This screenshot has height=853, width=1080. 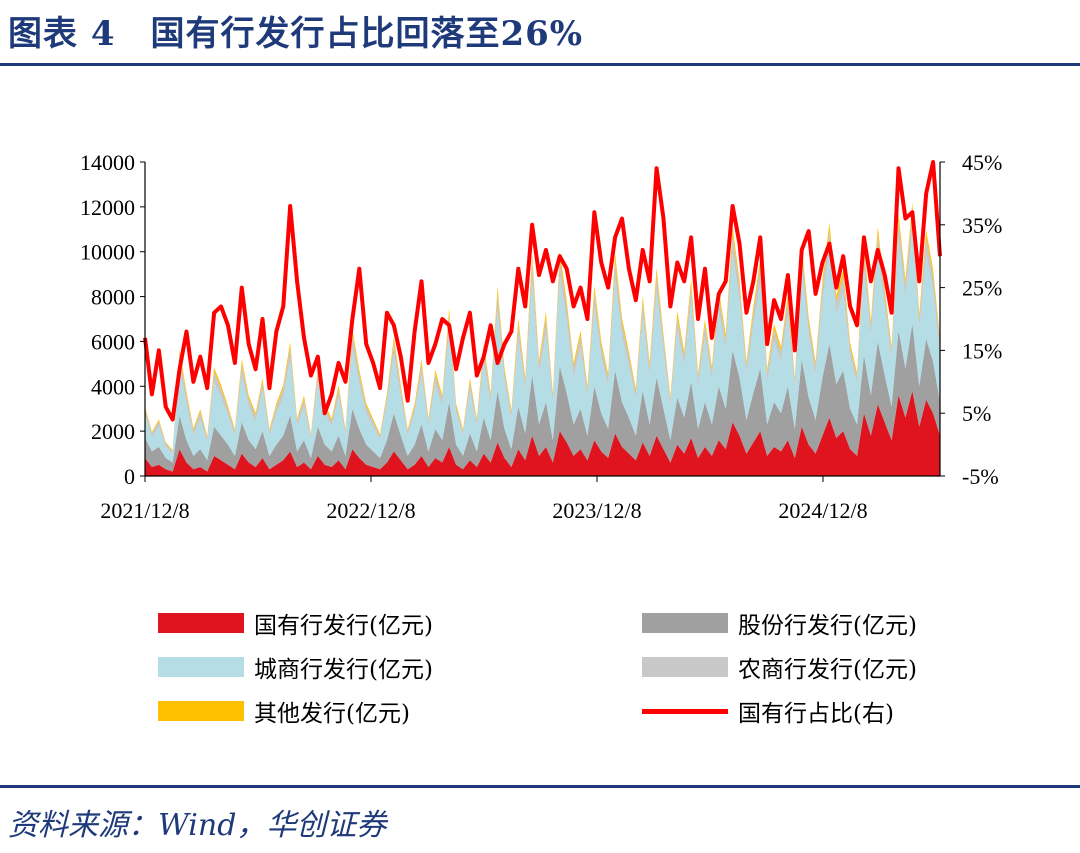 I want to click on x-tick-label: 2024/12/8, so click(x=822, y=510).